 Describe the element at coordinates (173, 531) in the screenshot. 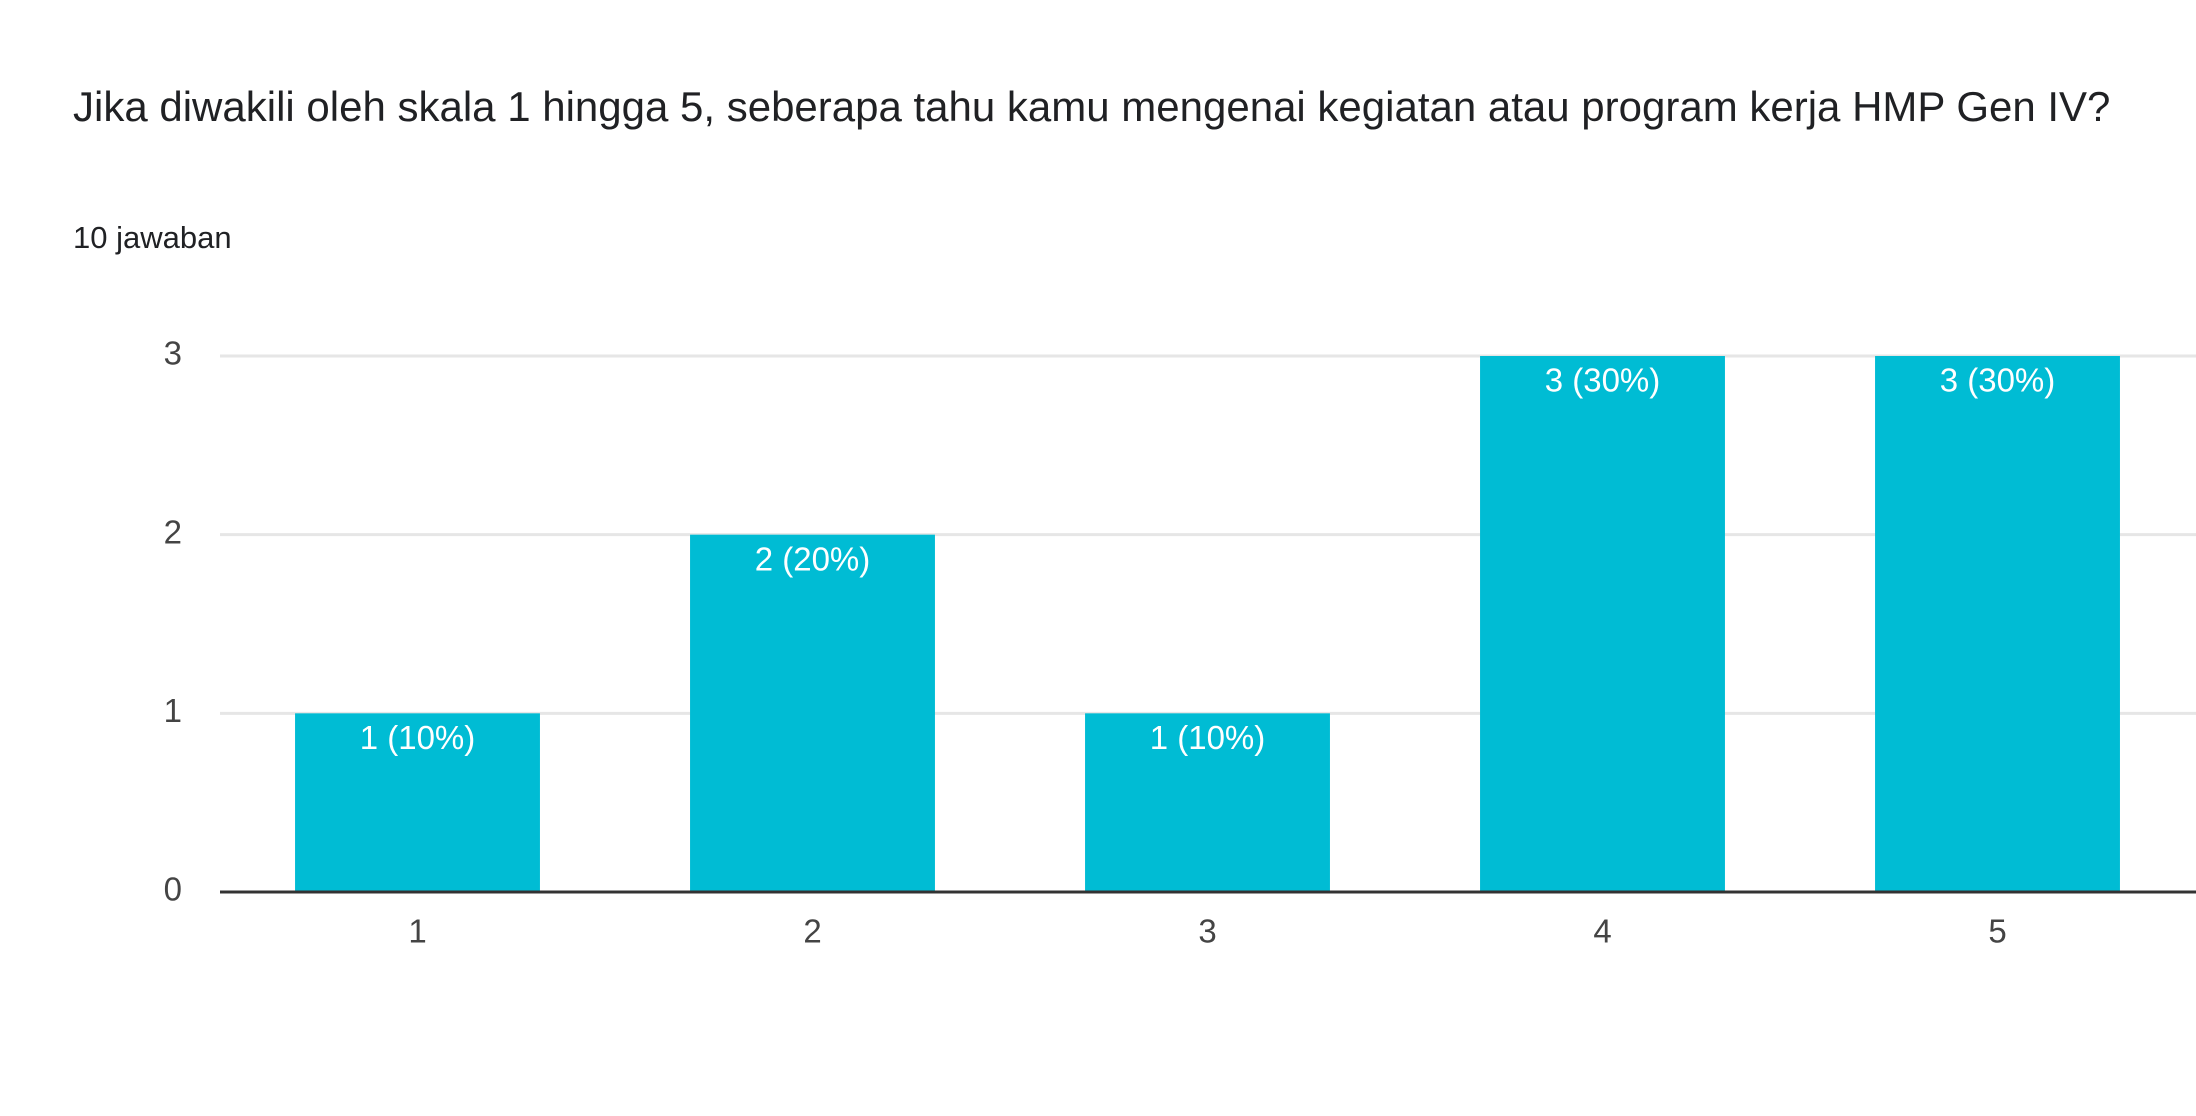

I see `y-tick-label: 2` at that location.